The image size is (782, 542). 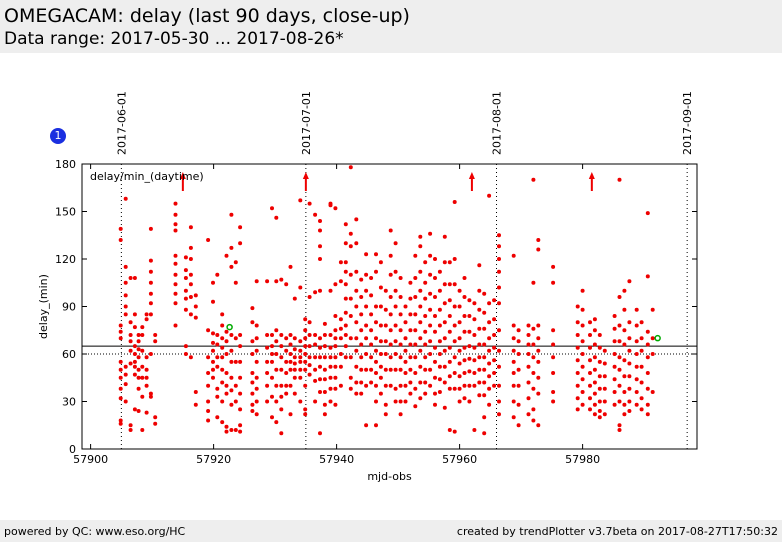 What do you see at coordinates (389, 476) in the screenshot?
I see `x-axis-label: mjd-obs` at bounding box center [389, 476].